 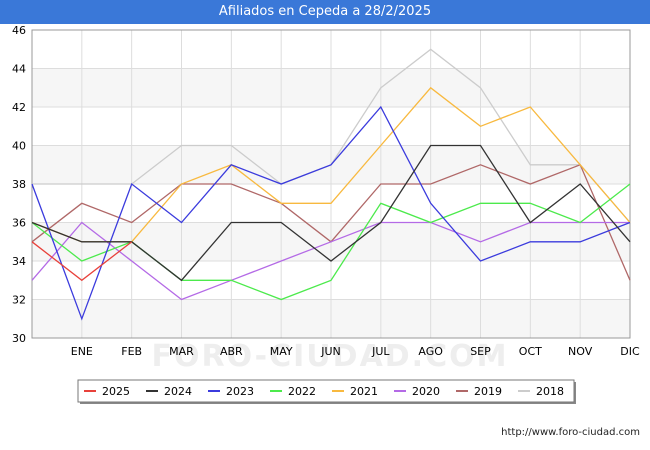 I want to click on legend-label-2018: 2018, so click(x=550, y=391).